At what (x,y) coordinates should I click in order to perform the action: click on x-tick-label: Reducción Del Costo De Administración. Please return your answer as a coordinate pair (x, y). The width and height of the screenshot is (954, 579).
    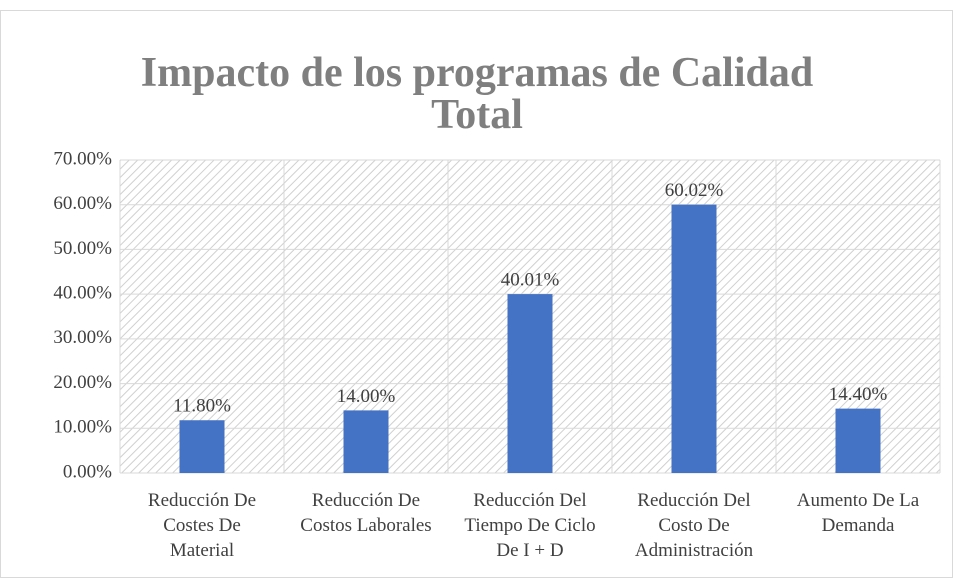
    Looking at the image, I should click on (694, 525).